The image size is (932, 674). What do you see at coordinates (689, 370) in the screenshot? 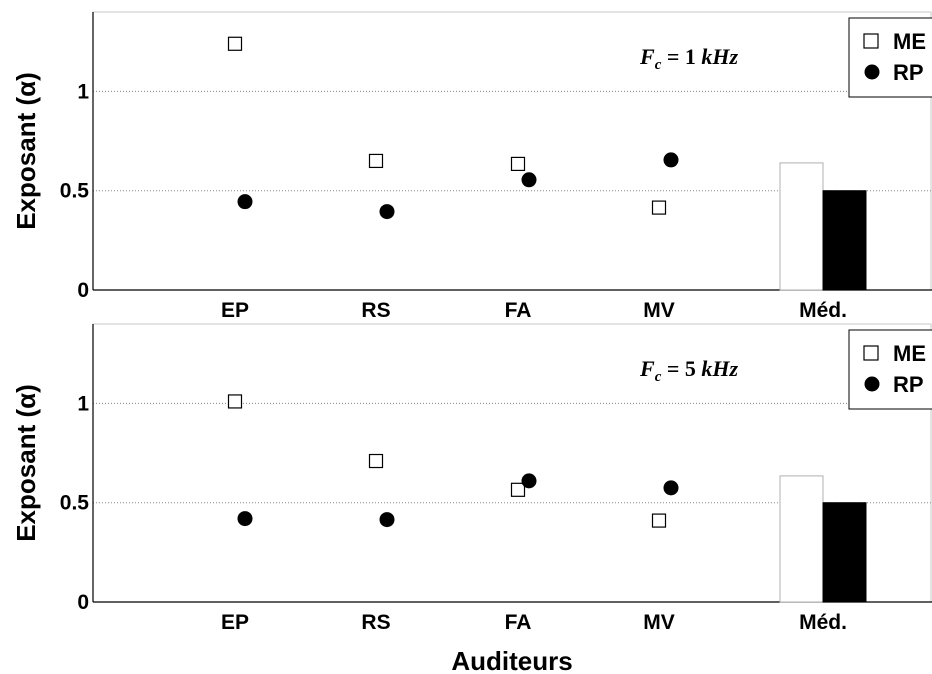
I see `frequency-annotation: Fc = 5 kHz` at bounding box center [689, 370].